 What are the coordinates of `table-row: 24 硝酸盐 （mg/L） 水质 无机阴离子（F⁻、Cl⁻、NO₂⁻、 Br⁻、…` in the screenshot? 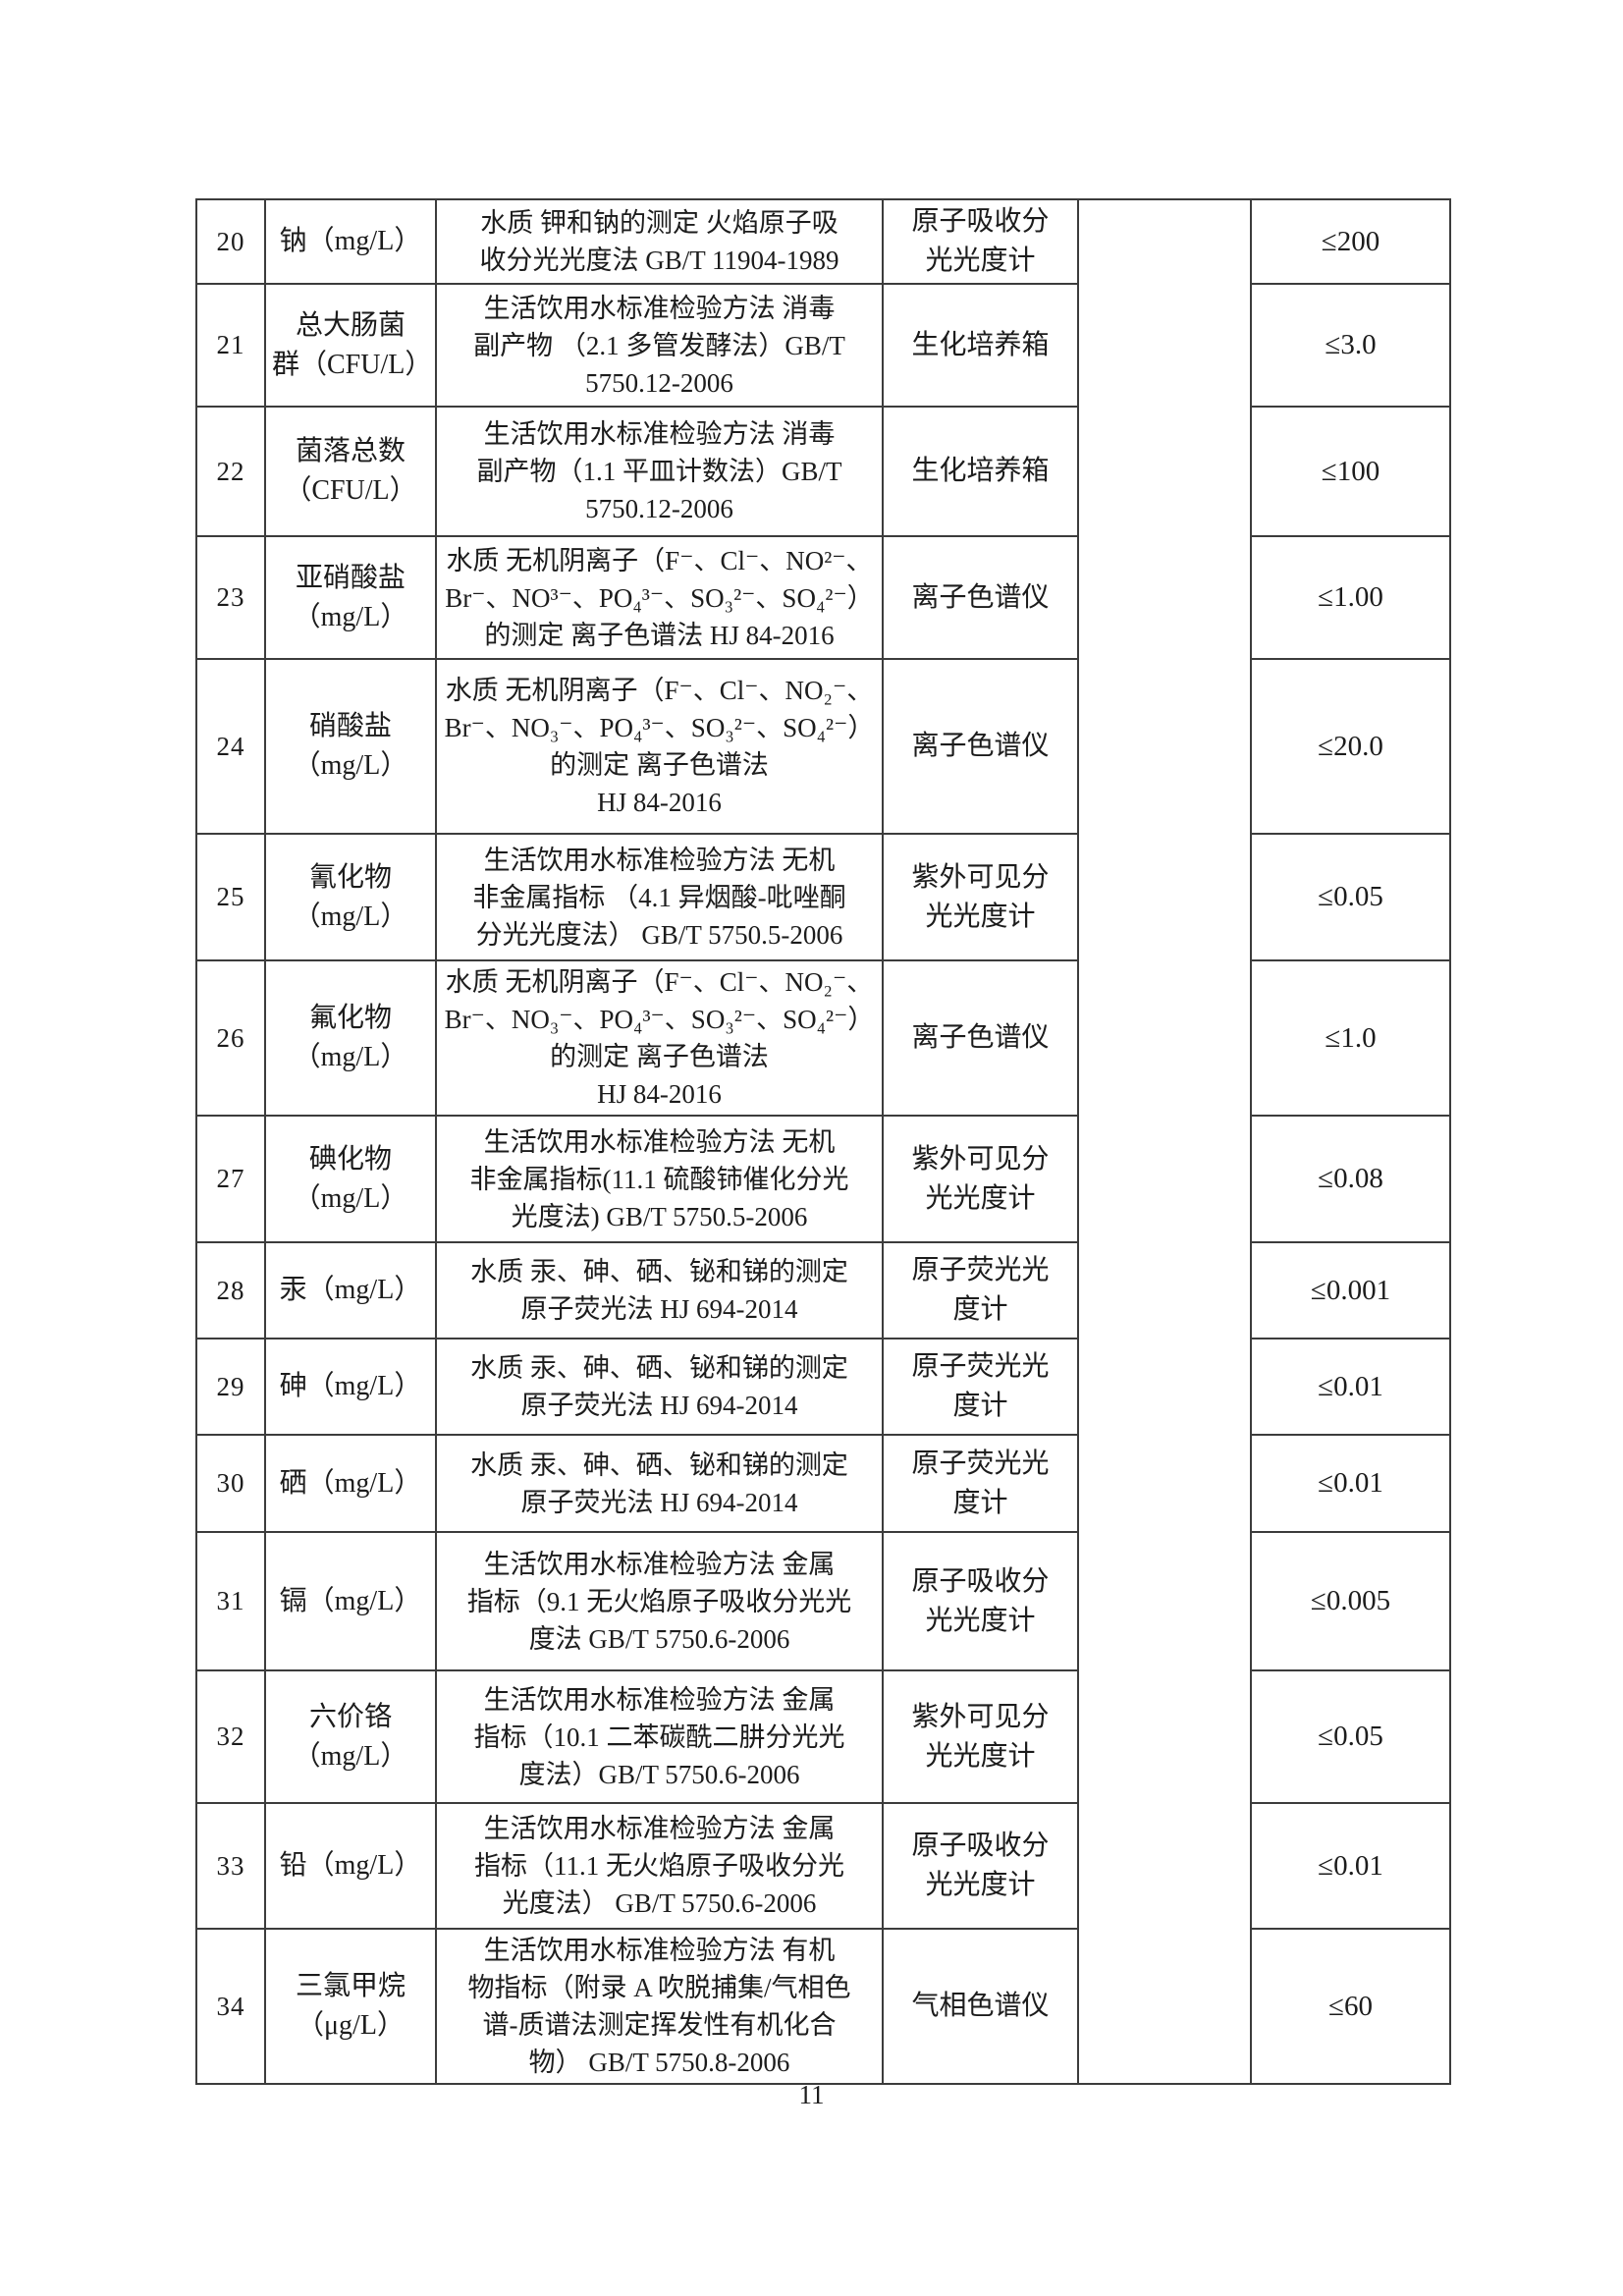 It's located at (823, 746).